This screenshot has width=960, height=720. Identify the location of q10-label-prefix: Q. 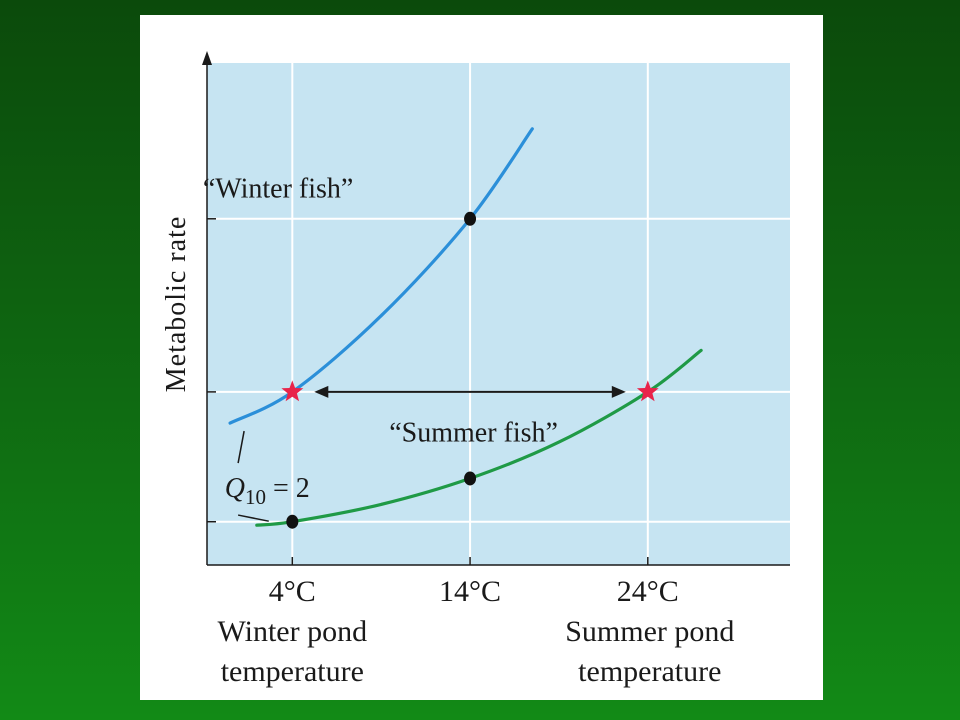
(235, 488).